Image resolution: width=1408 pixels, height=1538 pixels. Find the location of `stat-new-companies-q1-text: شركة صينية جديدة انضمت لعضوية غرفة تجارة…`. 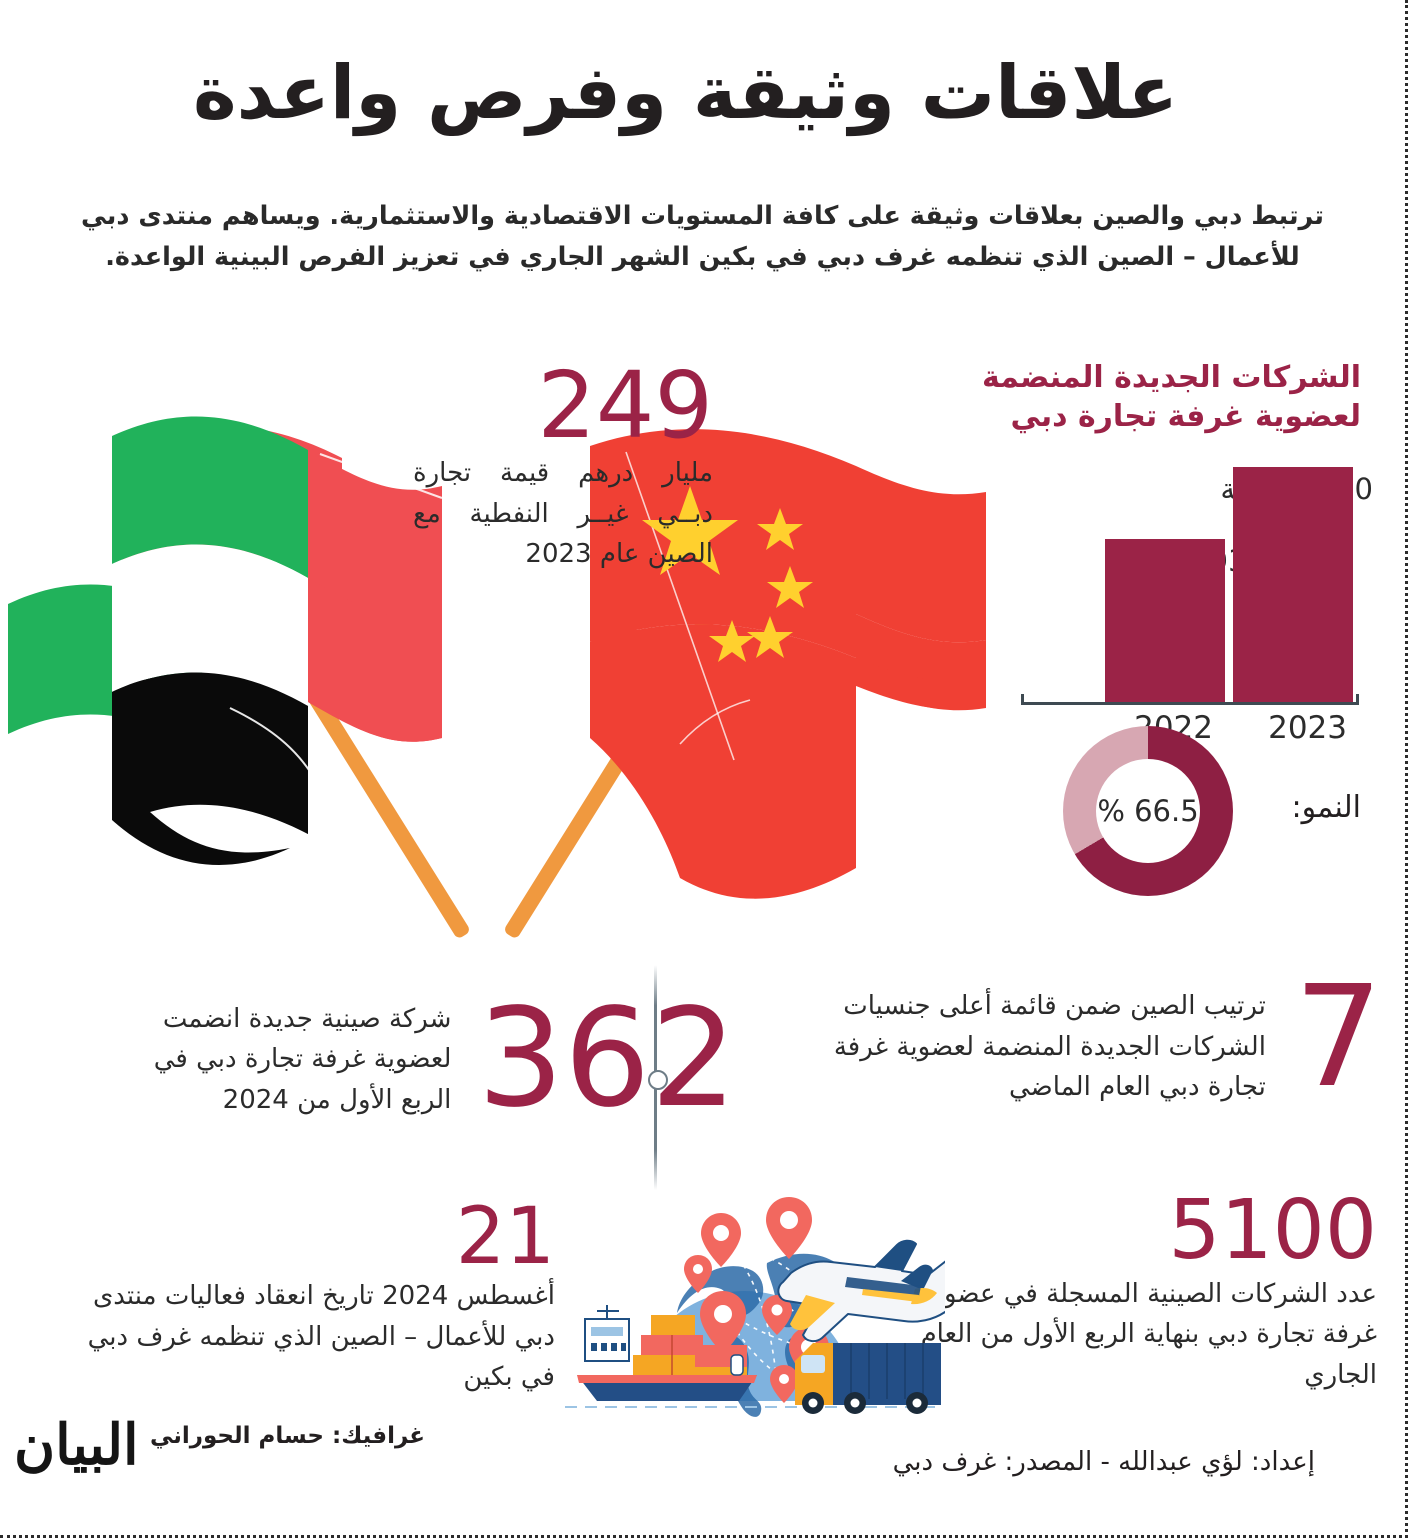

stat-new-companies-q1-text: شركة صينية جديدة انضمت لعضوية غرفة تجارة… is located at coordinates (302, 1059).